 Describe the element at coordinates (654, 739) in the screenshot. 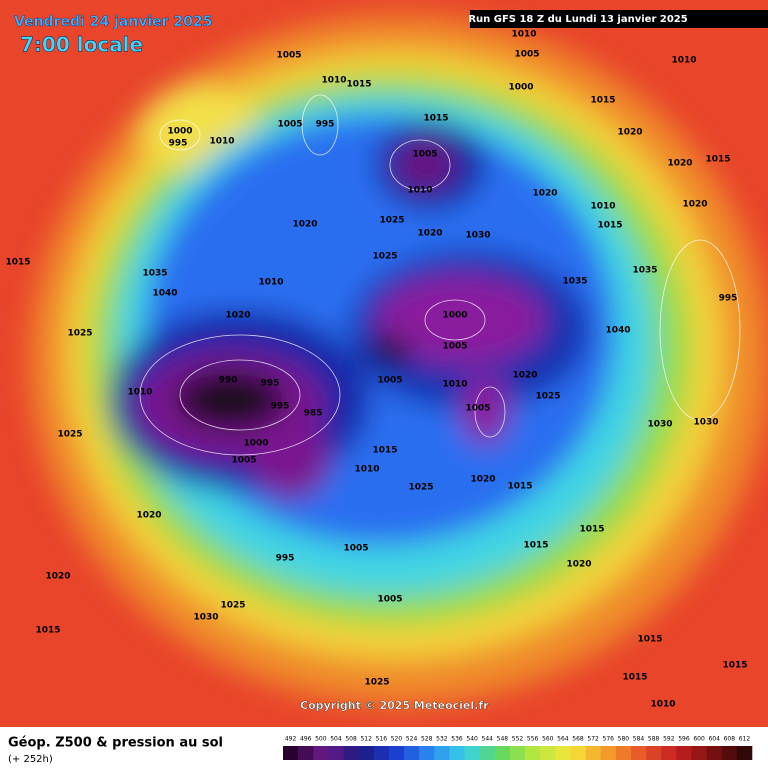

I see `colorbar-label: 588` at that location.